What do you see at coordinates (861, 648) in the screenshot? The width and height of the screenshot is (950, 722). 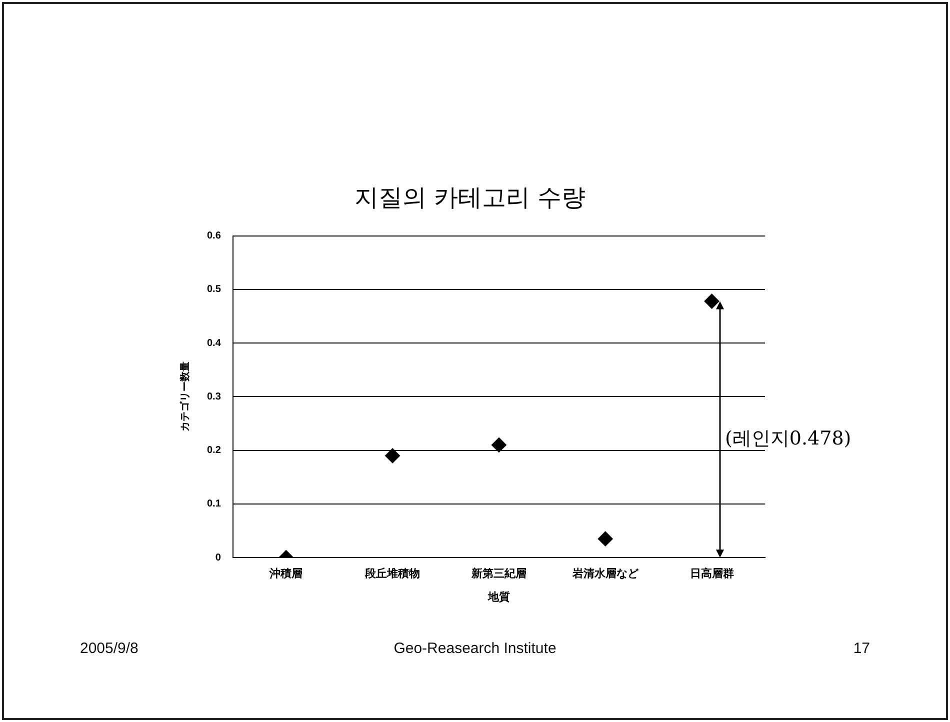 I see `text: 17` at bounding box center [861, 648].